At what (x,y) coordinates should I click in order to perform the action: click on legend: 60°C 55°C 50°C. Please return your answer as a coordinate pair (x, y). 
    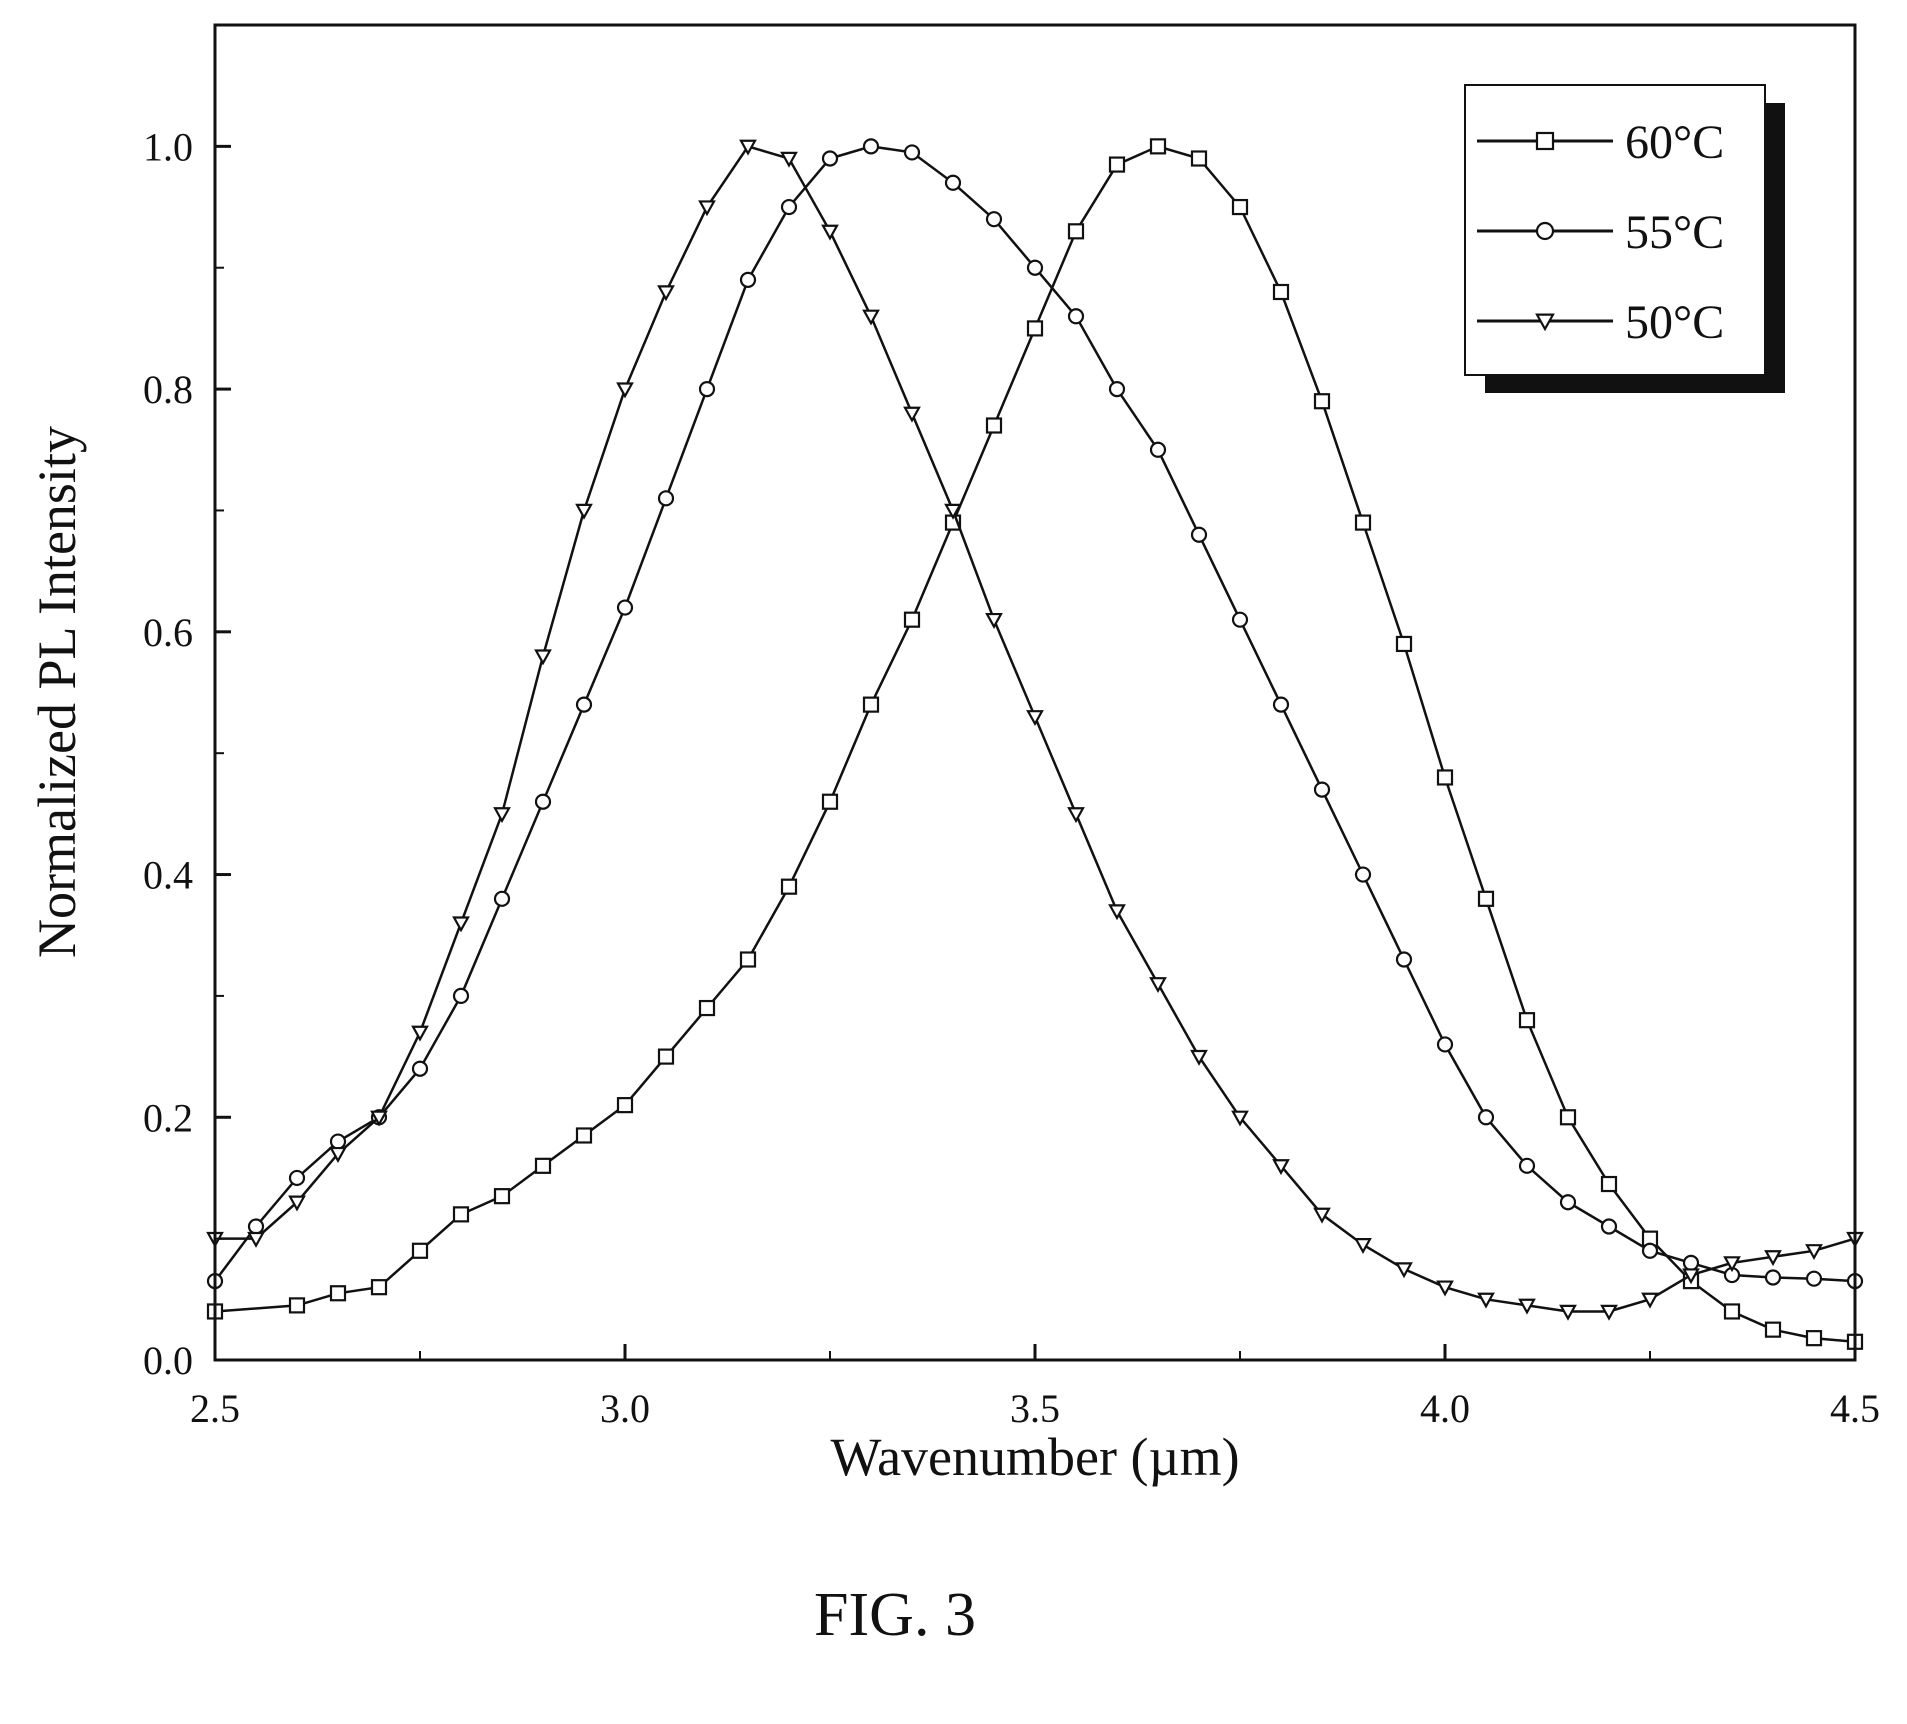
    Looking at the image, I should click on (1624, 238).